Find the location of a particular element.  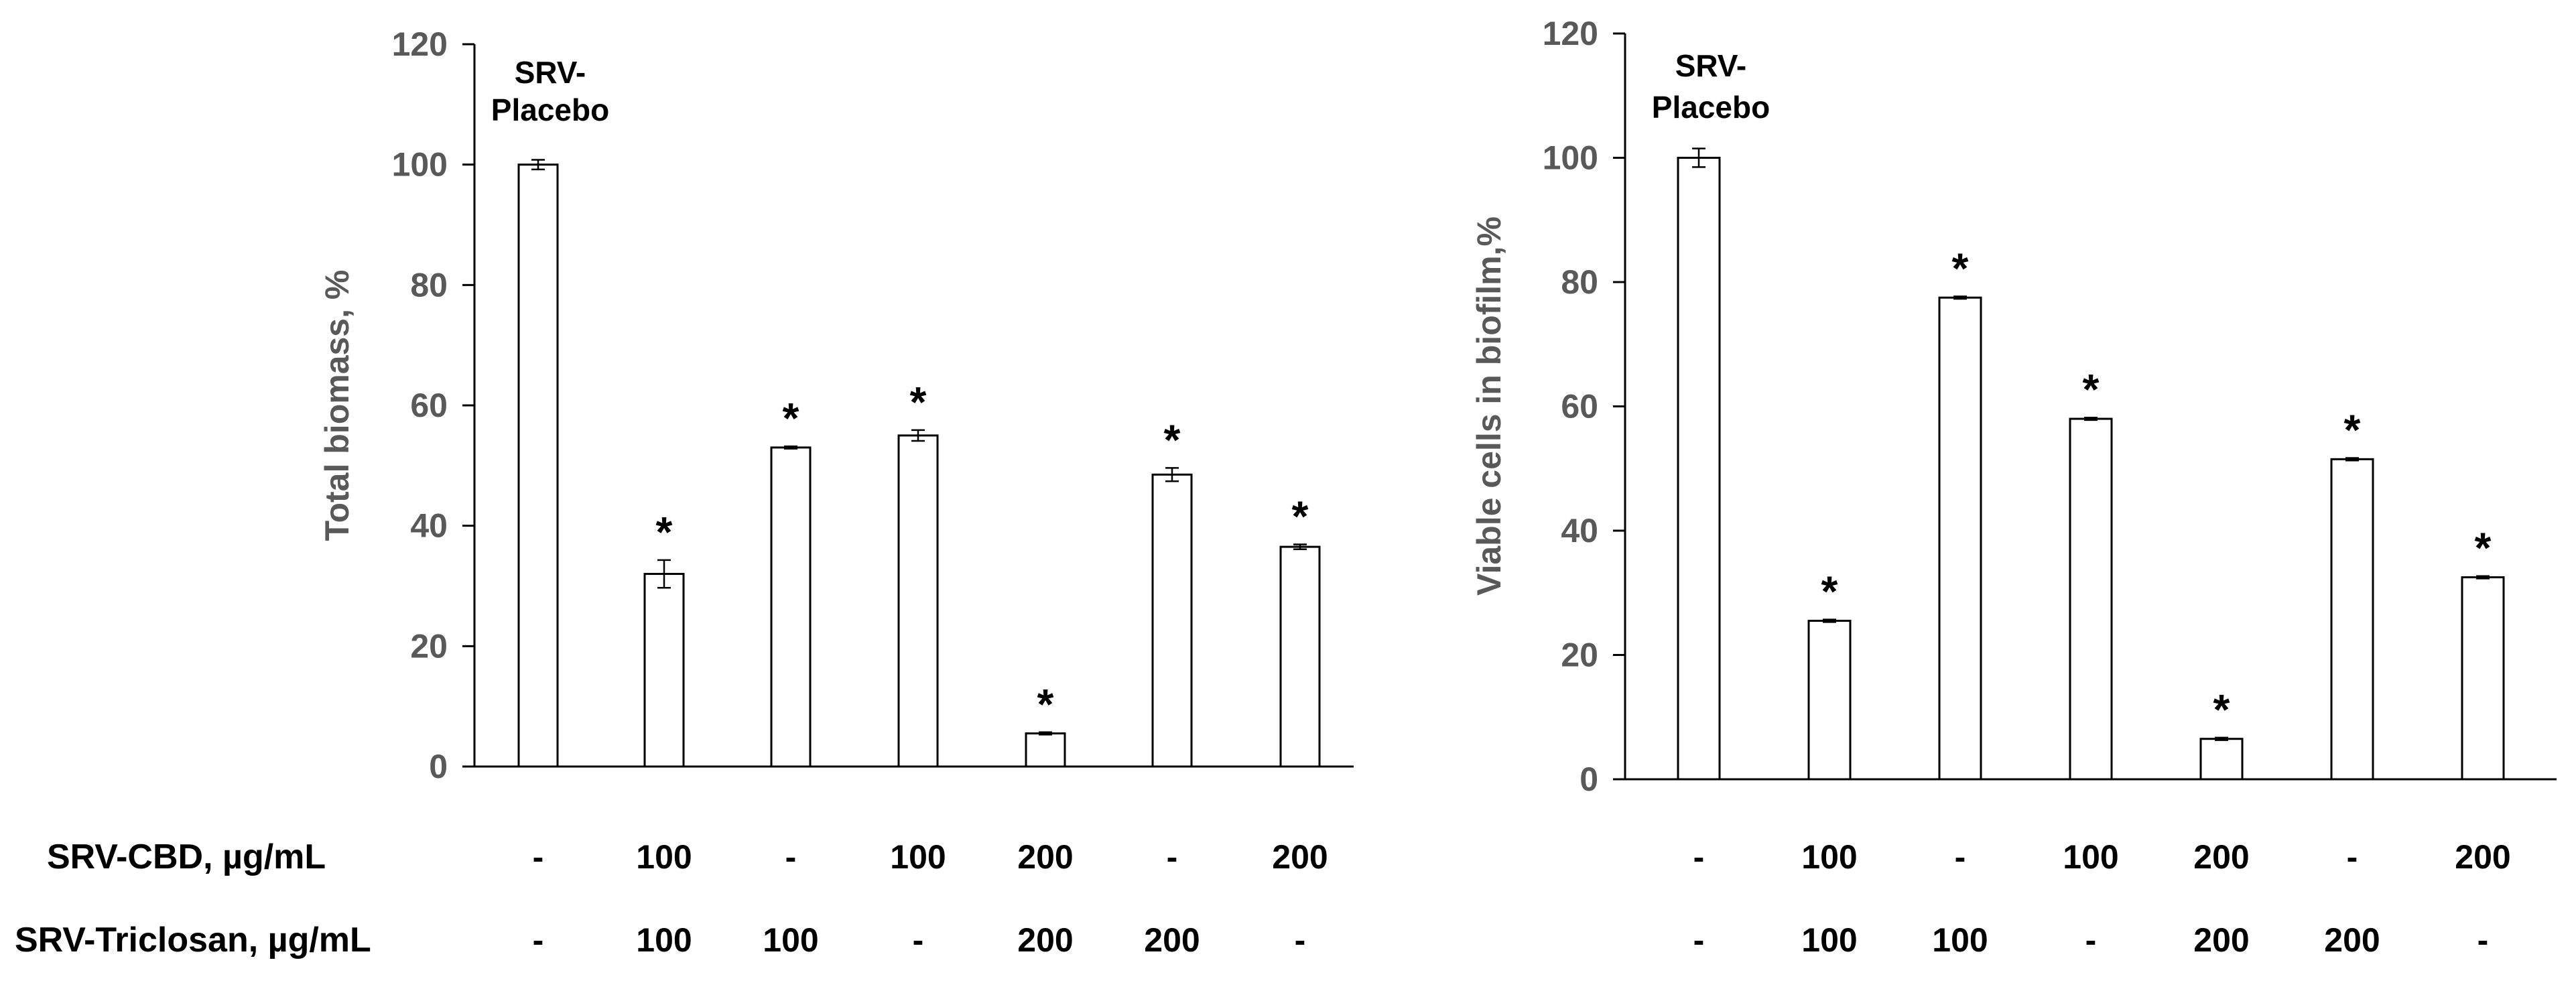

y-axis-title: Viable cells in biofilm,% is located at coordinates (1489, 406).